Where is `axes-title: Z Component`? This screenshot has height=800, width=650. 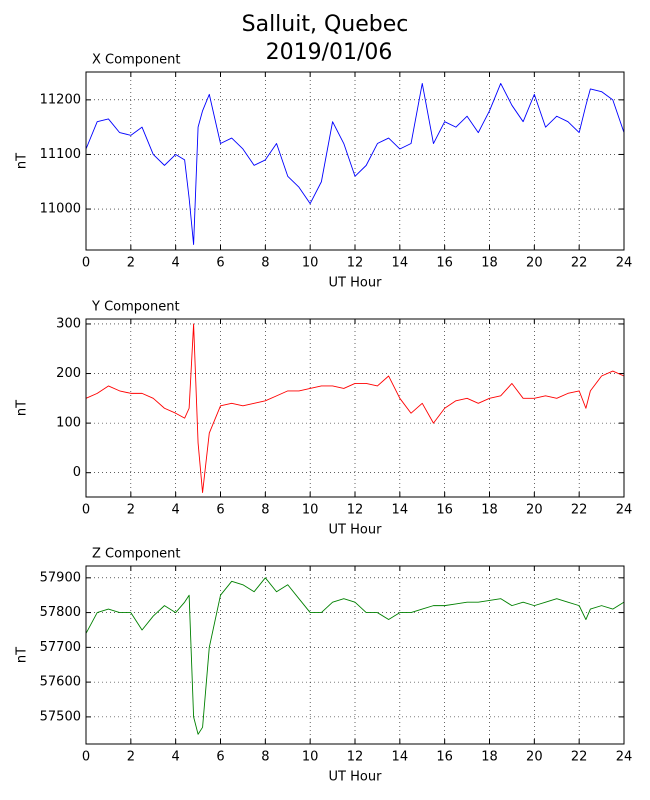
axes-title: Z Component is located at coordinates (136, 554).